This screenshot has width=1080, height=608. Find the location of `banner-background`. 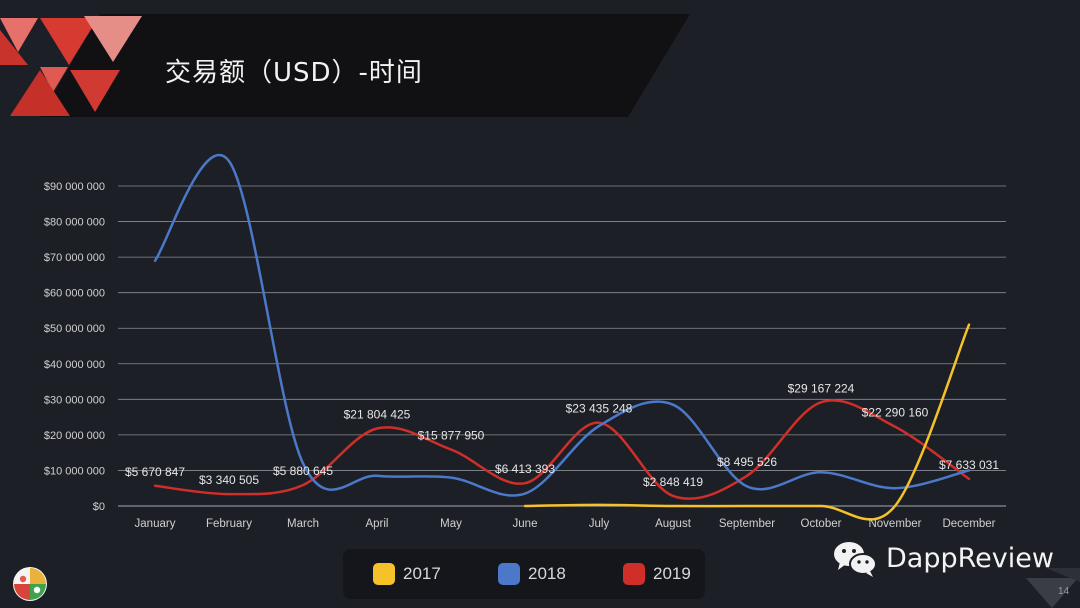

banner-background is located at coordinates (365, 65).